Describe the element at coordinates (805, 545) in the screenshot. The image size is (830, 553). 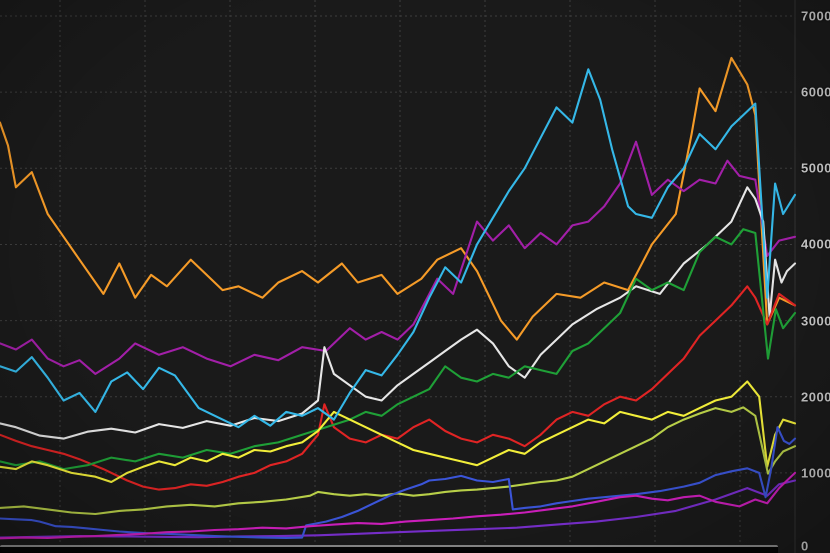
I see `y-axis-label-0: 0` at that location.